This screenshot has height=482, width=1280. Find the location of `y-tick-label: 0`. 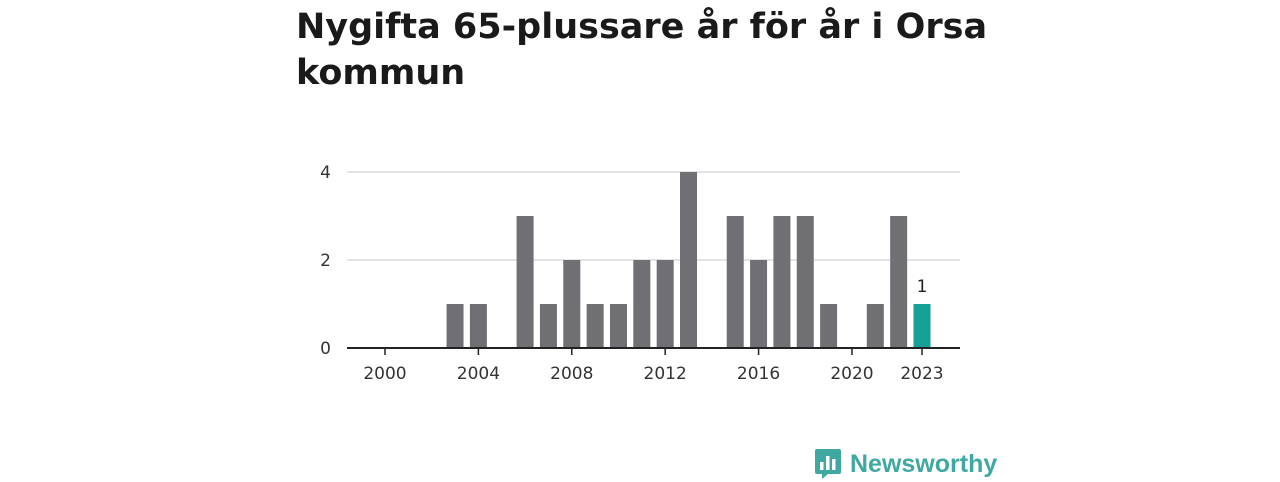

y-tick-label: 0 is located at coordinates (325, 349).